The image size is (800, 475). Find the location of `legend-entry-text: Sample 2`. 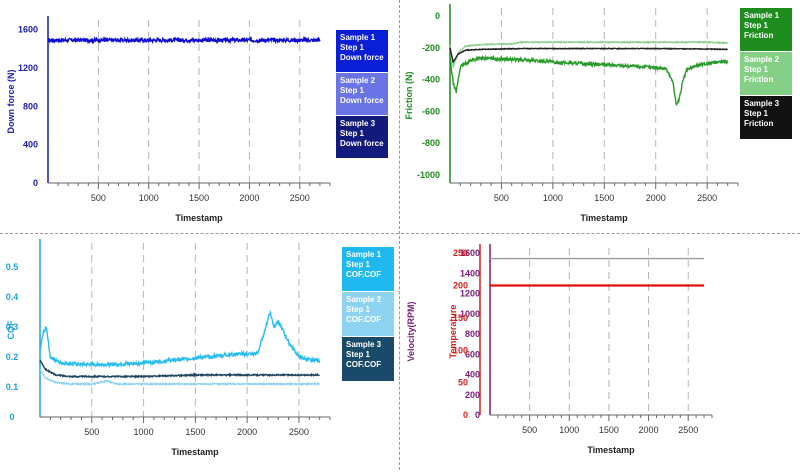

legend-entry-text: Sample 2 is located at coordinates (762, 59).